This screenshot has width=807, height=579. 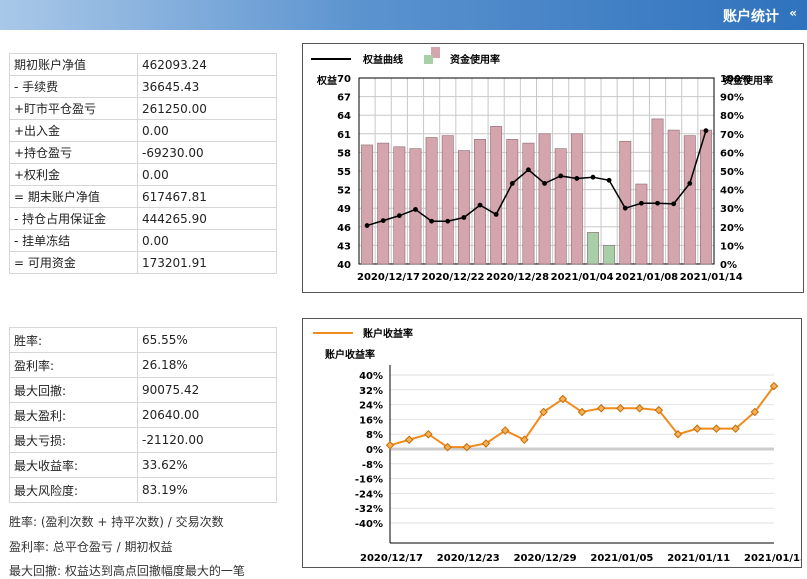 What do you see at coordinates (371, 391) in the screenshot?
I see `y-tick: 32%` at bounding box center [371, 391].